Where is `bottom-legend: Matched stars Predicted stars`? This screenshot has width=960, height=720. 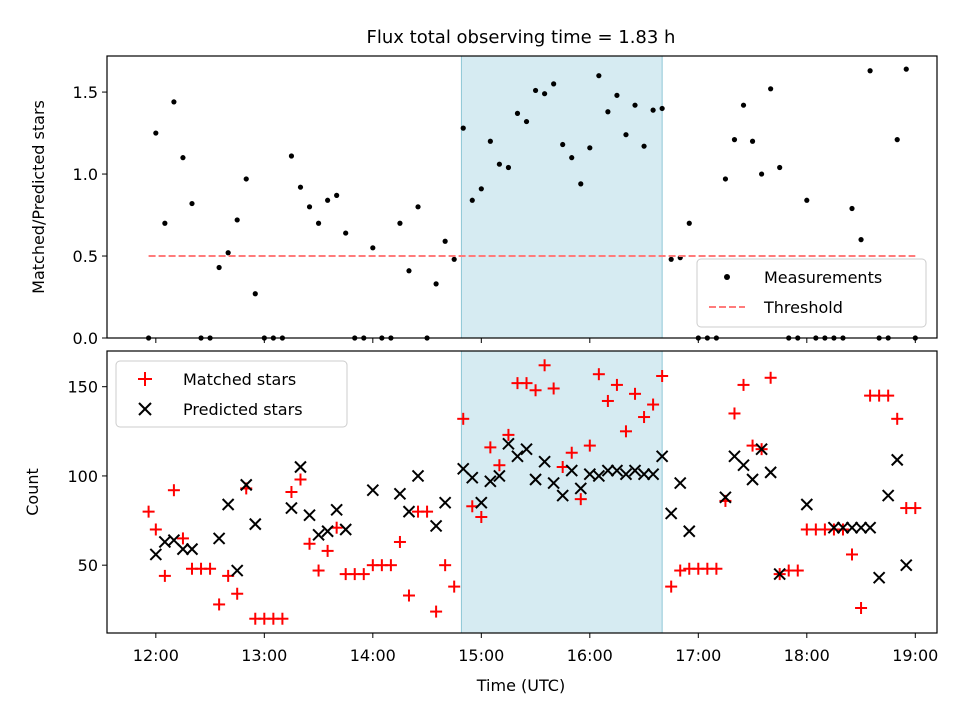
bottom-legend: Matched stars Predicted stars is located at coordinates (231, 394).